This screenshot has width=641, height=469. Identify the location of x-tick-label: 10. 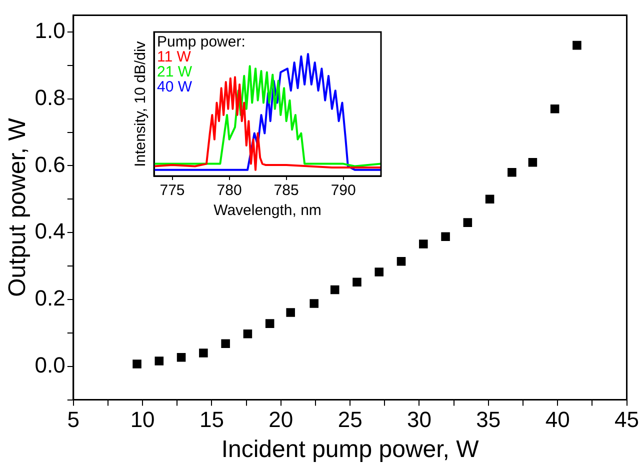
(142, 419).